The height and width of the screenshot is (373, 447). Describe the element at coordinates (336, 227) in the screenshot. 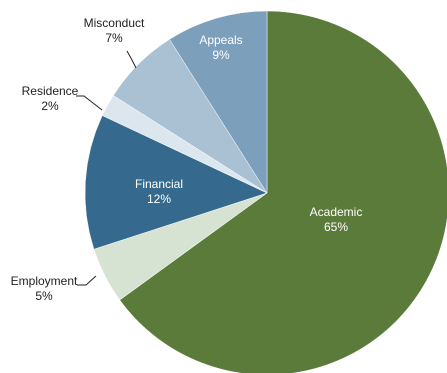

I see `slice-value-academic: 65%` at that location.